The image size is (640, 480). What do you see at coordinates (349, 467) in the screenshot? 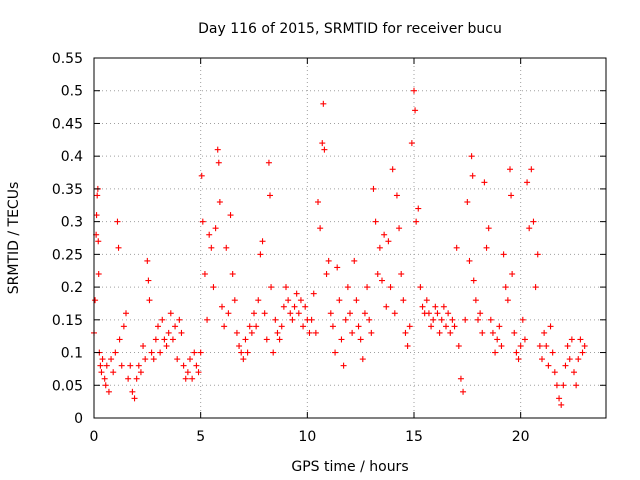
I see `x-axis-label: GPS time / hours` at bounding box center [349, 467].